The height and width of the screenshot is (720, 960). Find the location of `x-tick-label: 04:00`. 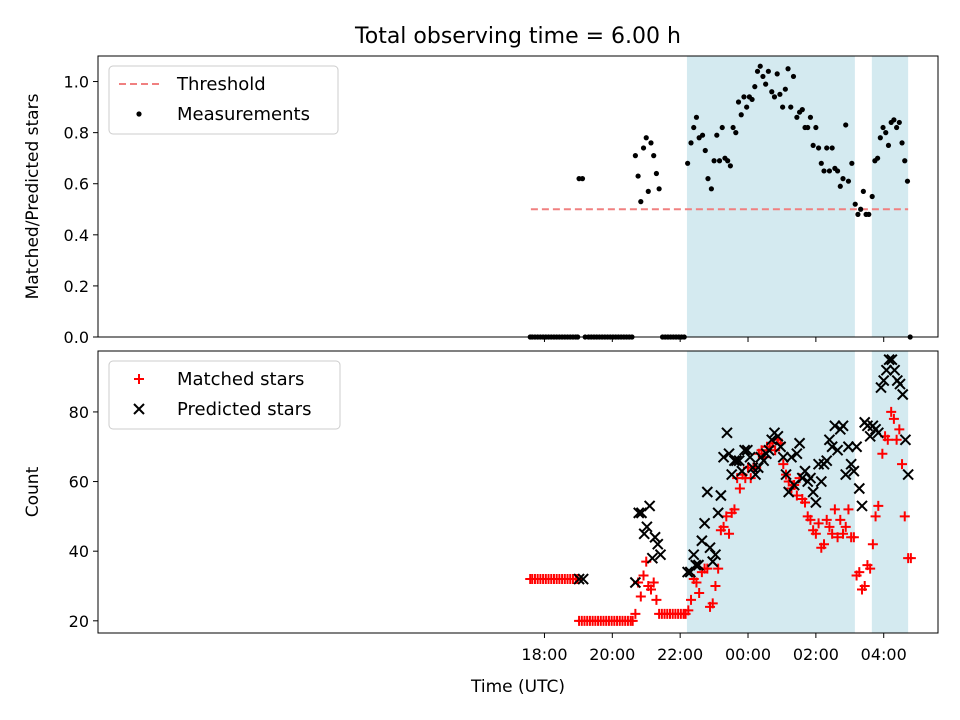

x-tick-label: 04:00 is located at coordinates (884, 654).